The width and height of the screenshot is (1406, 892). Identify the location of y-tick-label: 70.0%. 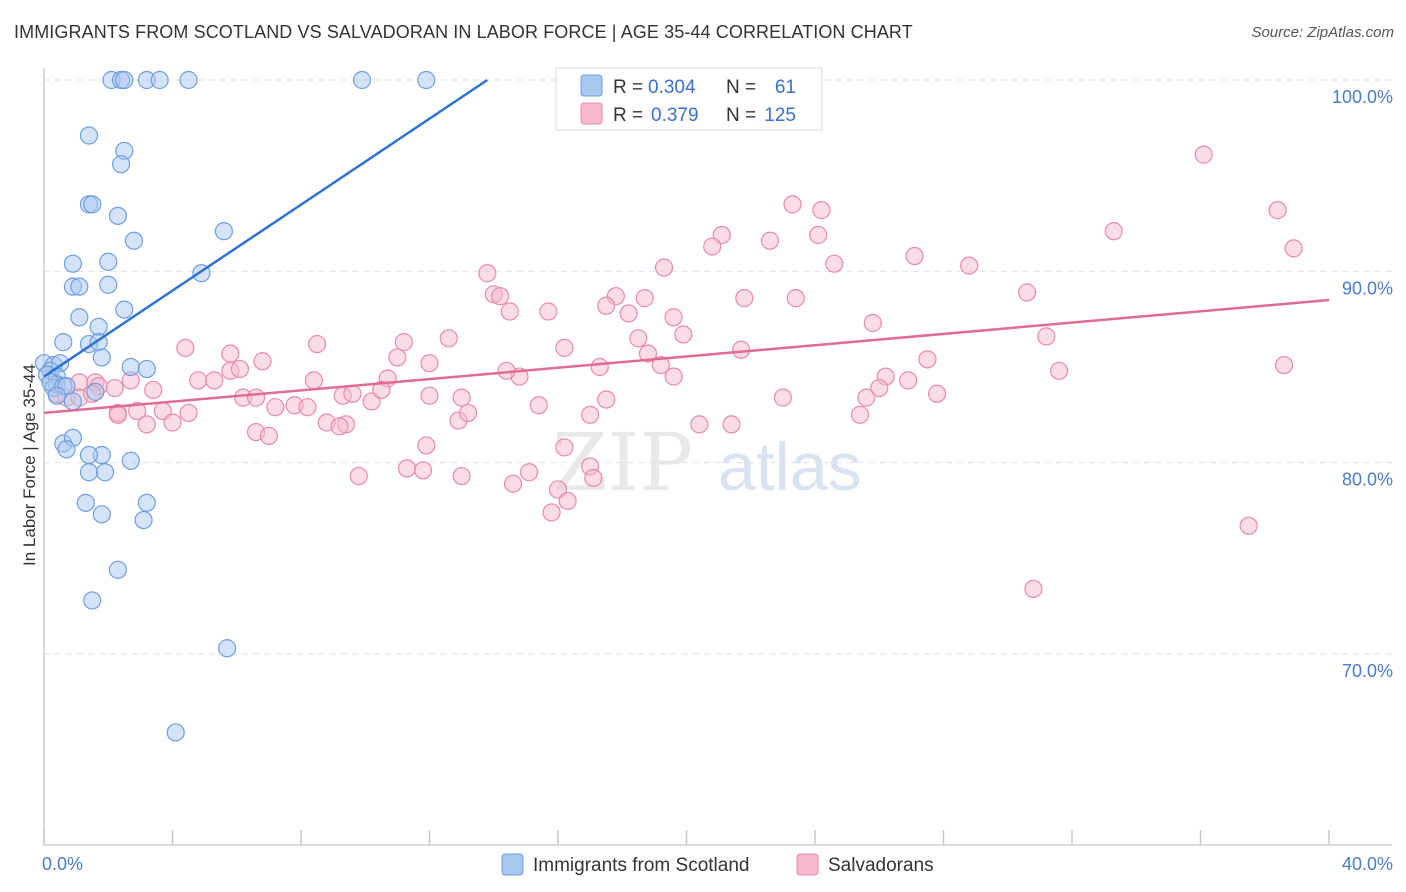
(1367, 671).